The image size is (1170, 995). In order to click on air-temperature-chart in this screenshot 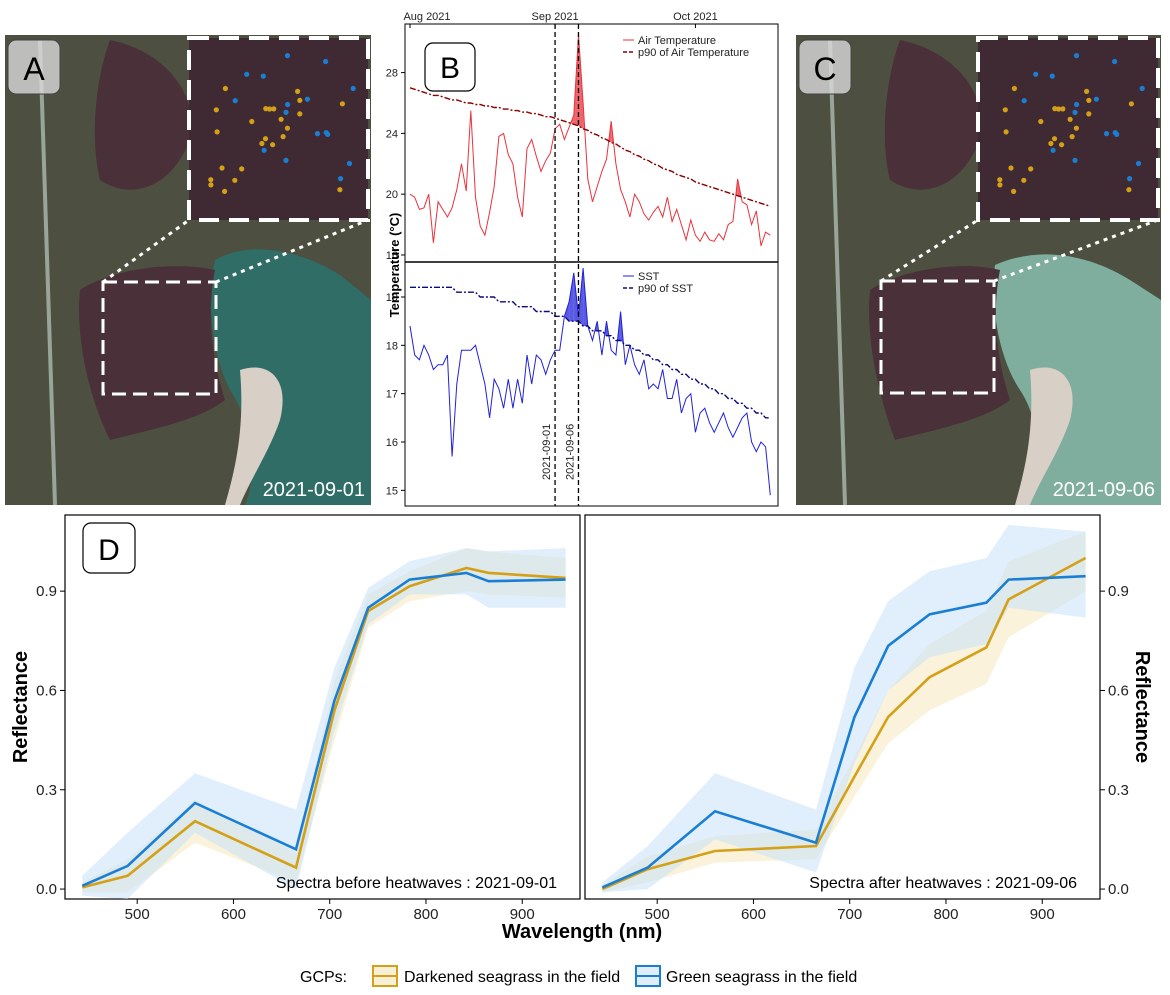, I will do `click(590, 140)`.